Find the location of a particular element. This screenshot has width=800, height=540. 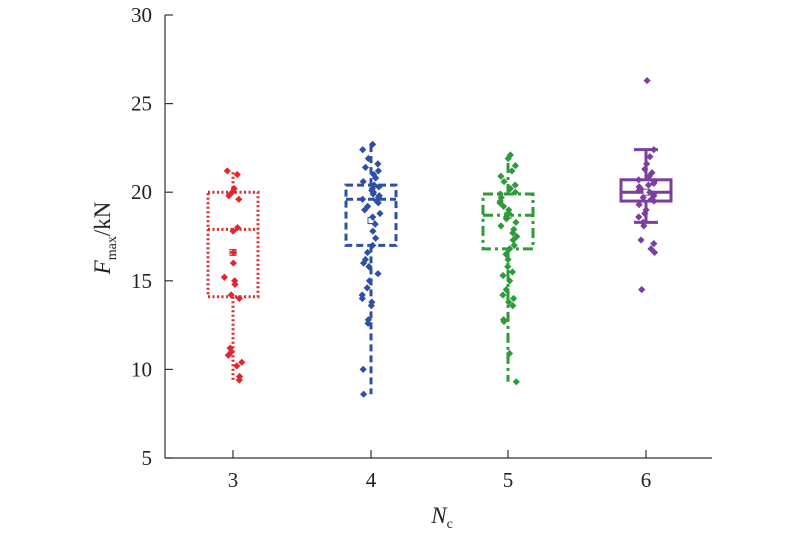

y-tick-label: 25 is located at coordinates (141, 104).